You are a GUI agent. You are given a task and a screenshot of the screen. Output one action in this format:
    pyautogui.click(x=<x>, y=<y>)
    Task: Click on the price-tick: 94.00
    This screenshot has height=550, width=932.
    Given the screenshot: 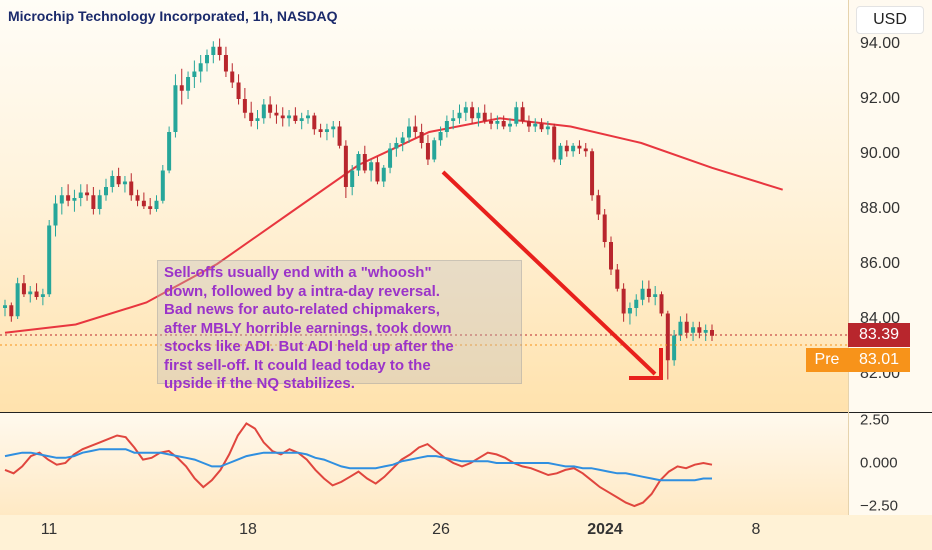 What is the action you would take?
    pyautogui.click(x=880, y=43)
    